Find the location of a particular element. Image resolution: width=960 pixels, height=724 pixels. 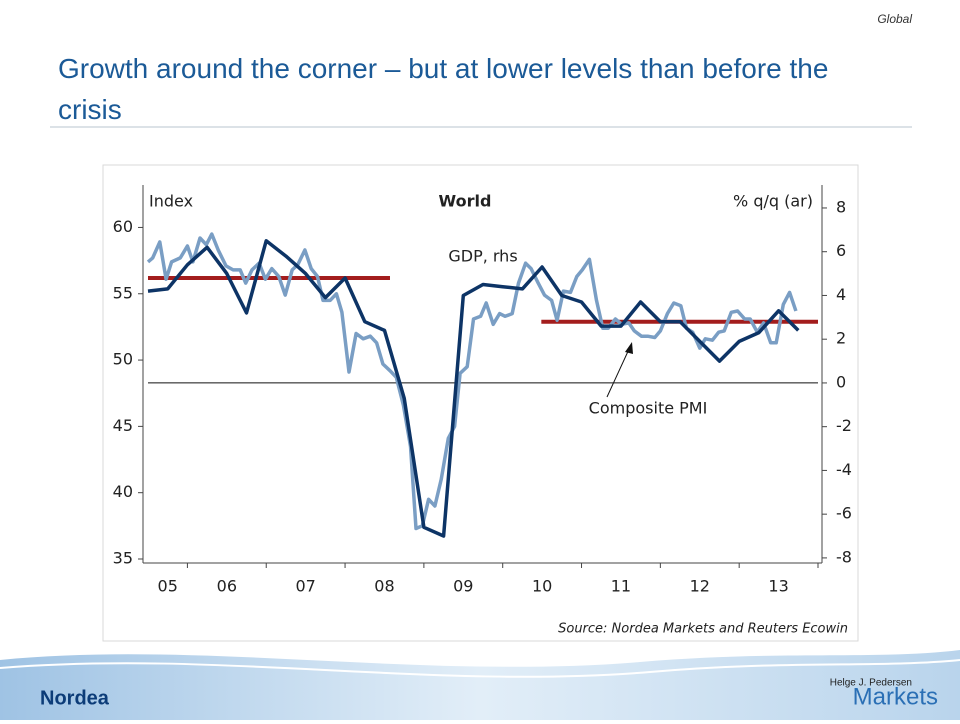

y-tick-label: 50 is located at coordinates (123, 359).